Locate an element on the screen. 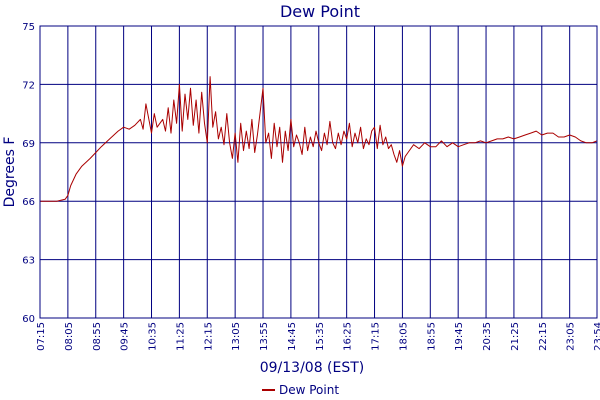  x-tick-label: 21:25 is located at coordinates (515, 336).